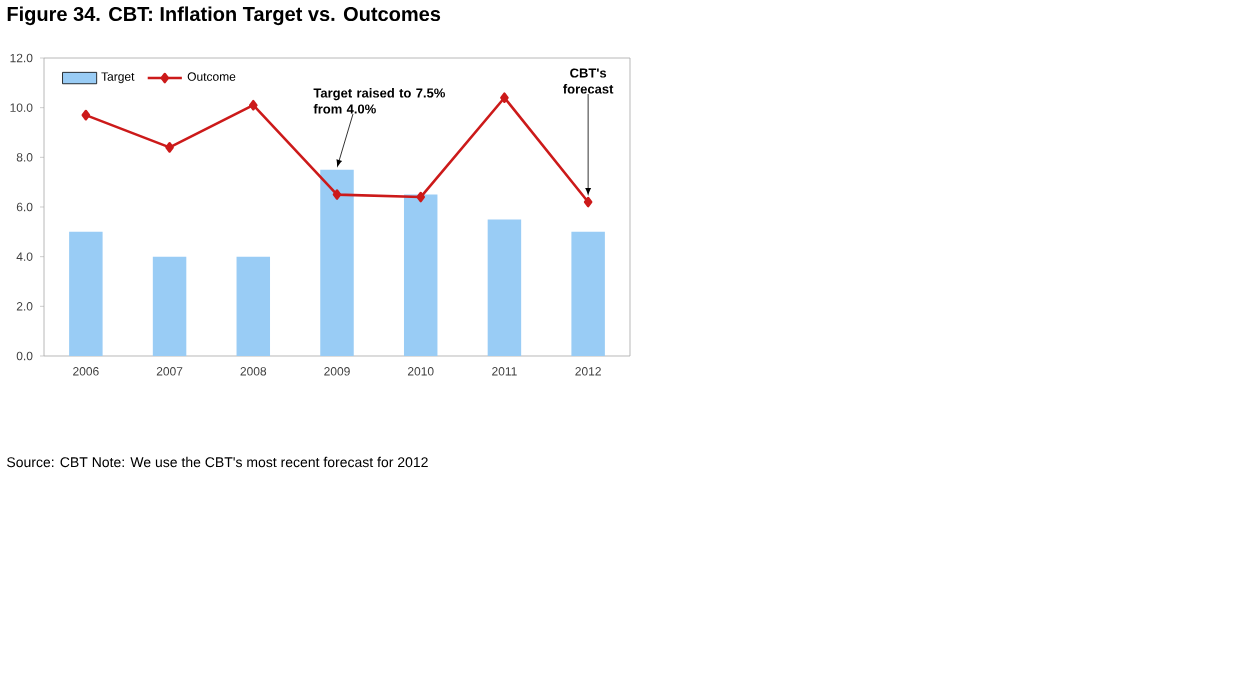  Describe the element at coordinates (224, 16) in the screenshot. I see `chart-title: Figure 34. CBT: Inflation Target vs. Outcomes` at that location.